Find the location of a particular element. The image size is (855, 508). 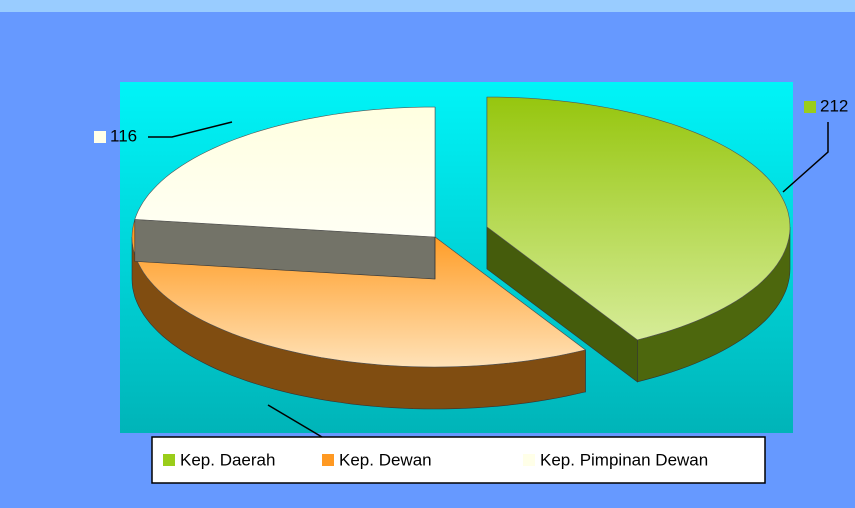

legend-label: Kep. Pimpinan Dewan is located at coordinates (624, 459).